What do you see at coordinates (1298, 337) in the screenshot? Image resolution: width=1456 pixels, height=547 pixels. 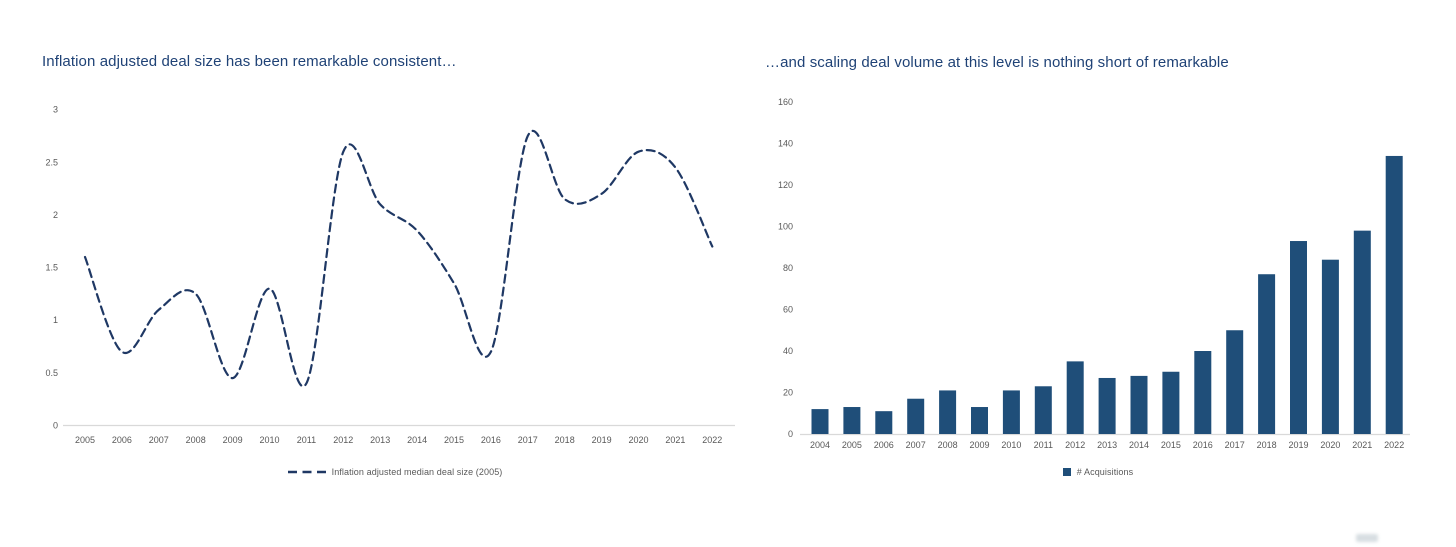 I see `acquisitions-bar-2019` at bounding box center [1298, 337].